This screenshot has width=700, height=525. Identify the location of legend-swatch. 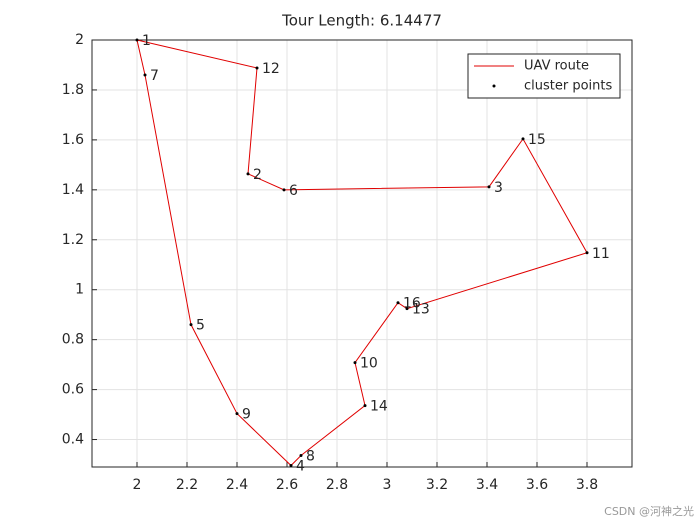
(494, 86).